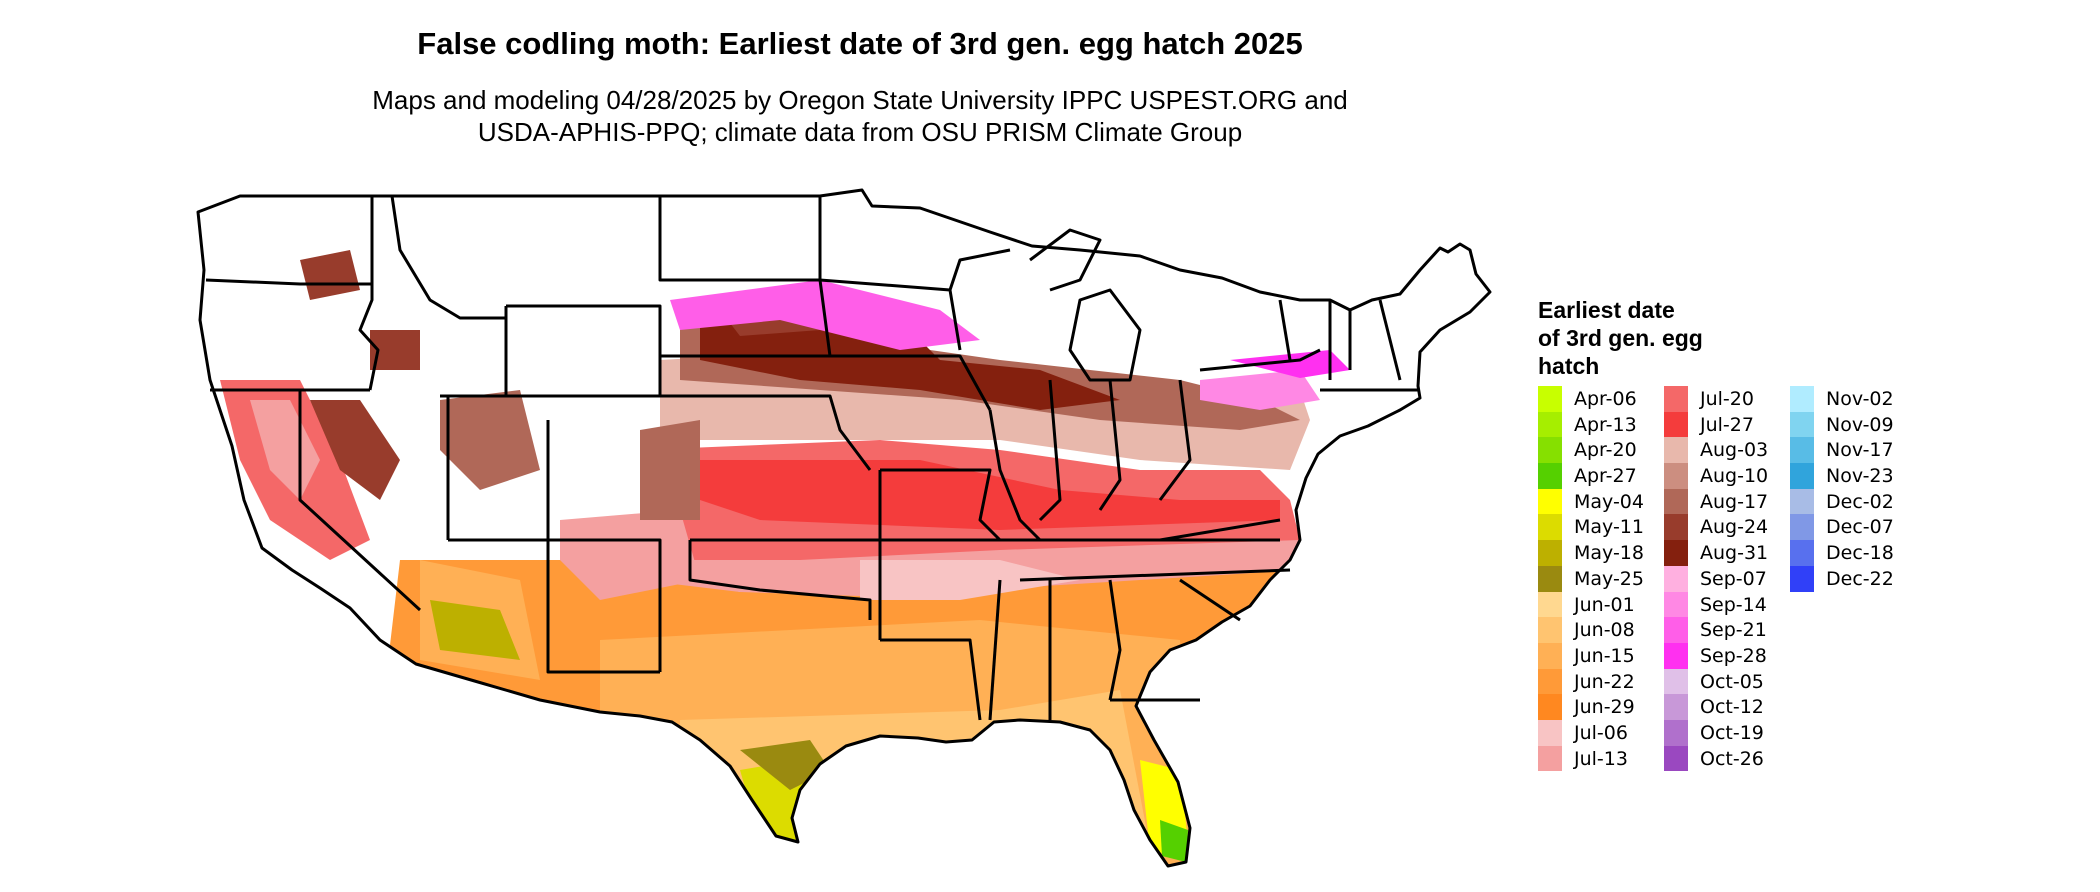  I want to click on legend-title-line-3: hatch, so click(1569, 366).